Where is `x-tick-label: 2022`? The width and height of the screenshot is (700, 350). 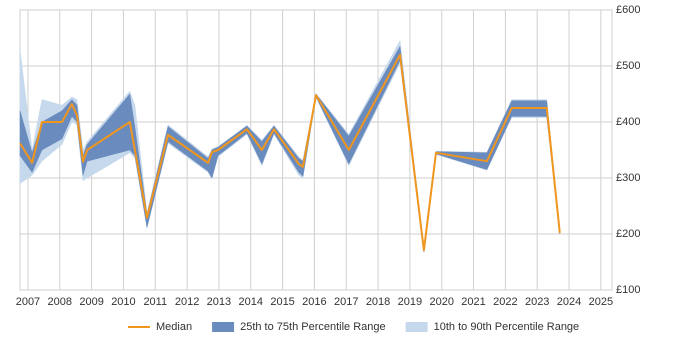
x-tick-label: 2022 is located at coordinates (505, 302).